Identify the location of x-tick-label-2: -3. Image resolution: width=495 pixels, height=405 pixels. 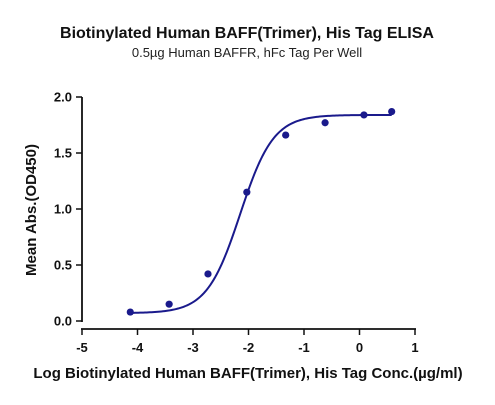
(193, 347).